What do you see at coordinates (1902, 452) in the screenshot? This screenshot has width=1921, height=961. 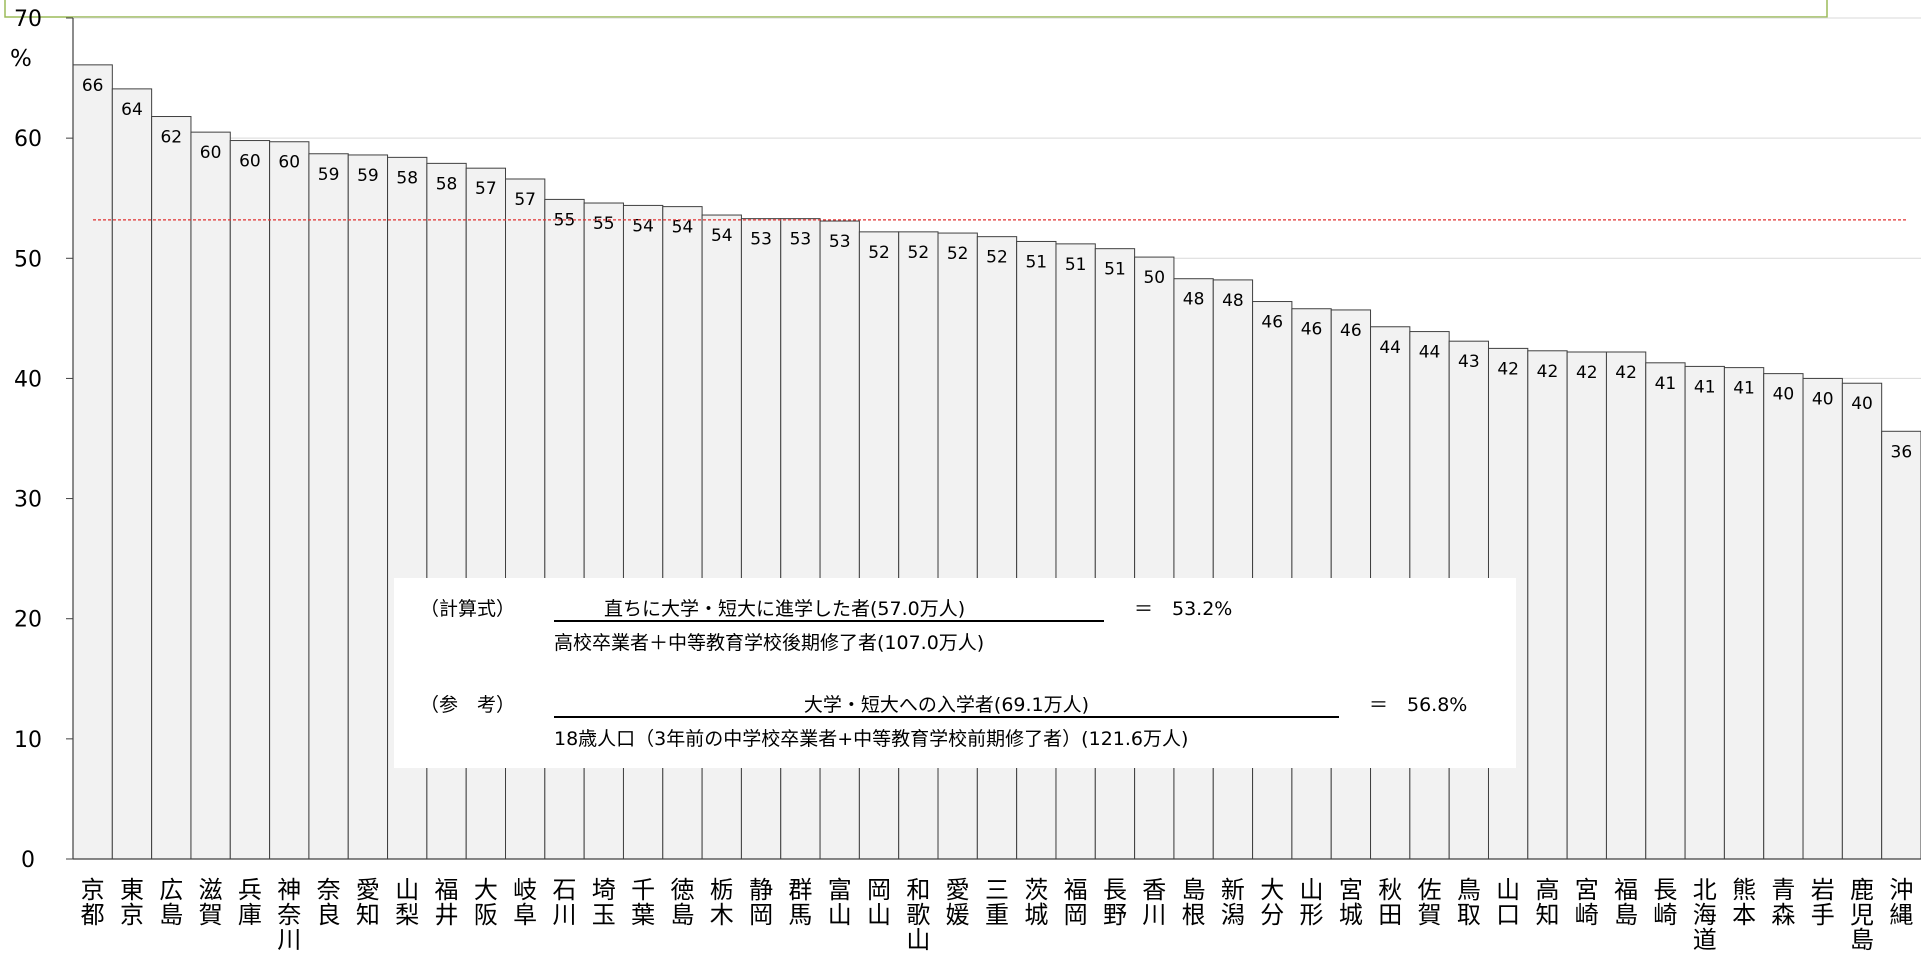 I see `bar-value-label: 36` at bounding box center [1902, 452].